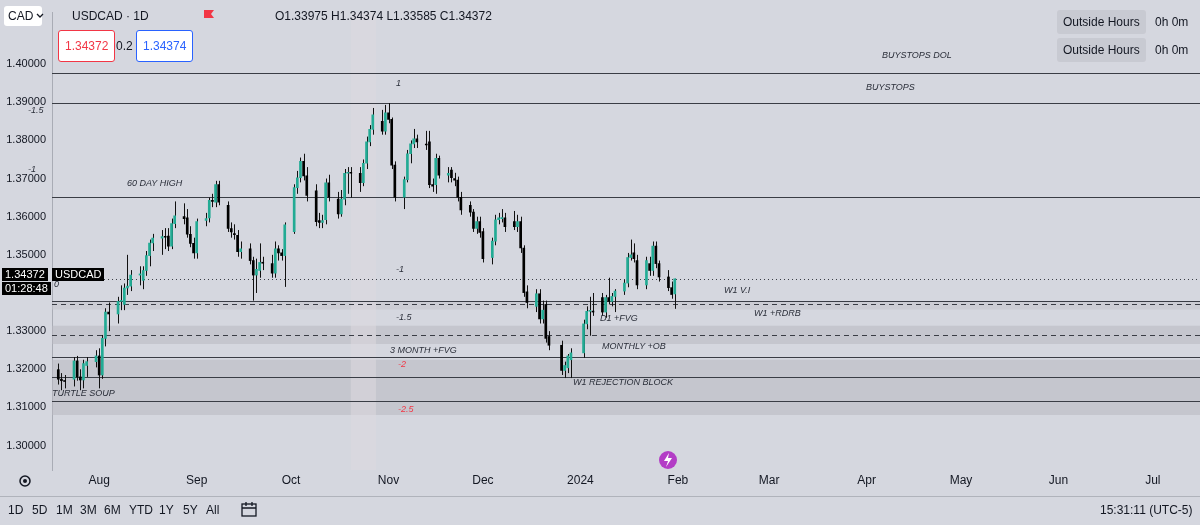 The image size is (1200, 525). Describe the element at coordinates (64, 510) in the screenshot. I see `text: 1M` at that location.